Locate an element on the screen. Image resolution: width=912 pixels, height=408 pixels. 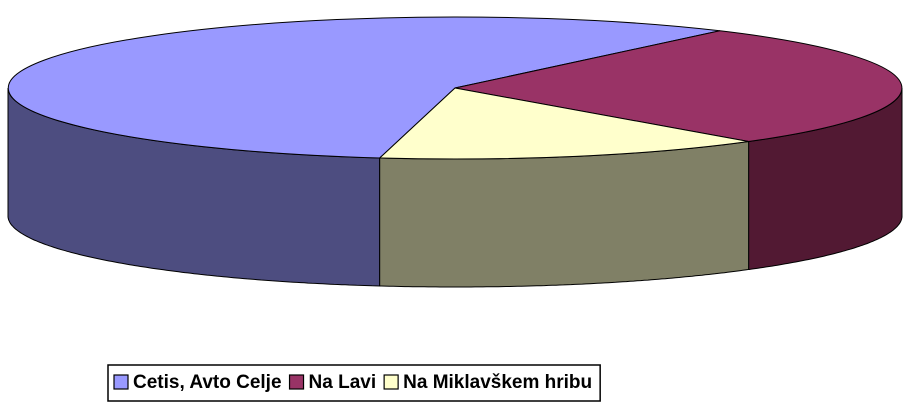
pie-side is located at coordinates (564, 214).